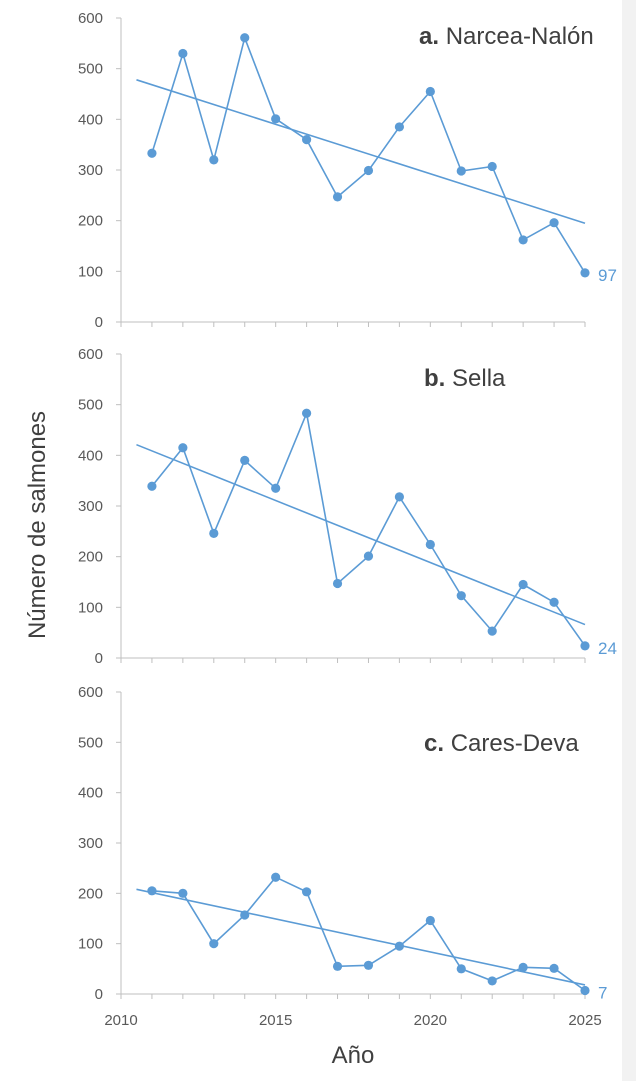  Describe the element at coordinates (275, 1020) in the screenshot. I see `x-tick-label: 2015` at that location.